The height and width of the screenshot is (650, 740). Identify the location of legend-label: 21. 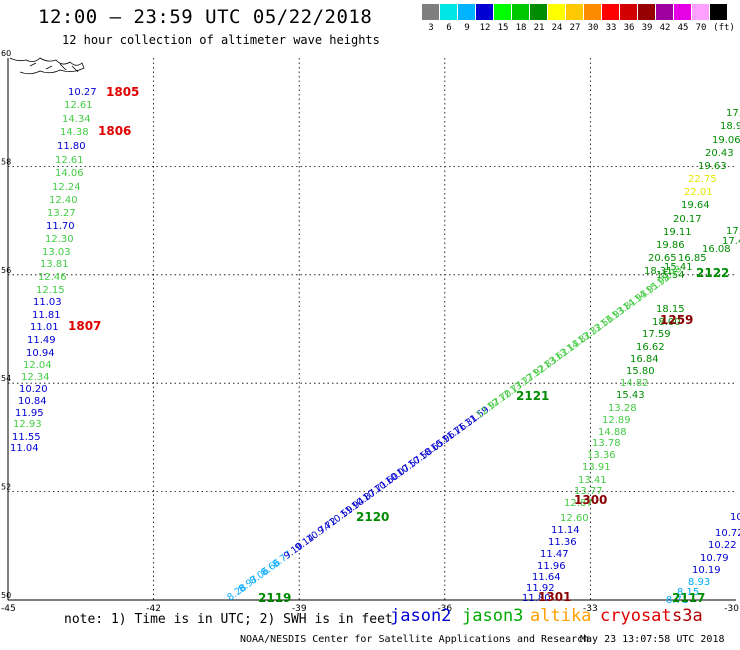
(539, 28).